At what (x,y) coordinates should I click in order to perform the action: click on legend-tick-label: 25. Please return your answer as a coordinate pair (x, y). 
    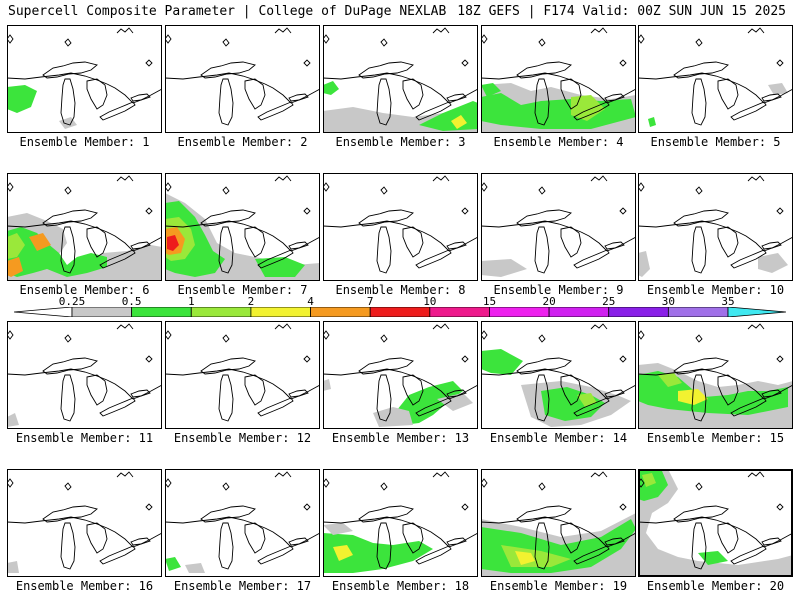
    Looking at the image, I should click on (609, 301).